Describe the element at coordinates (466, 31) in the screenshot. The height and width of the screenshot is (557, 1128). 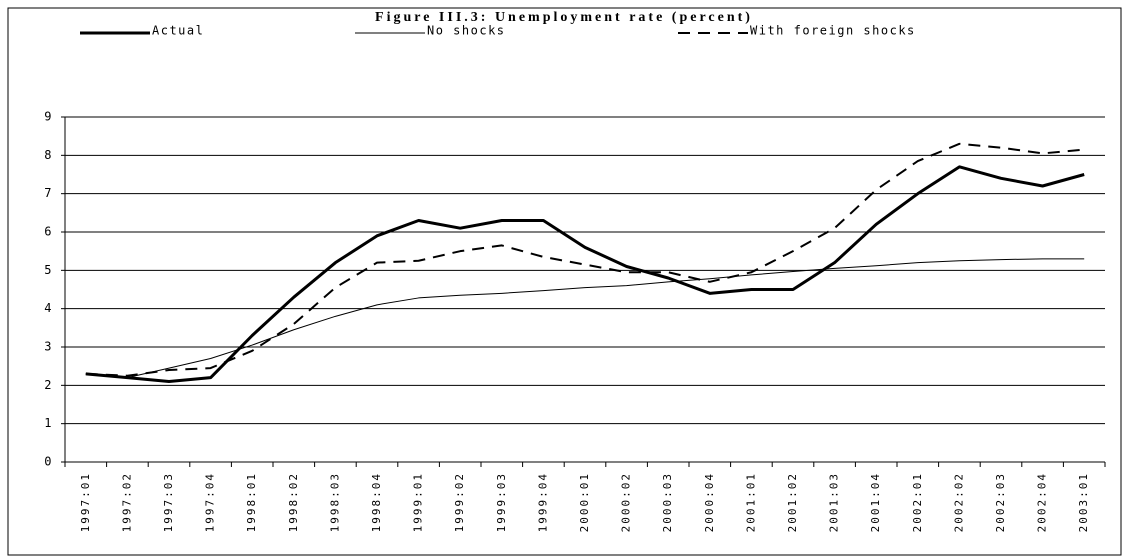
I see `legend-label: No shocks` at that location.